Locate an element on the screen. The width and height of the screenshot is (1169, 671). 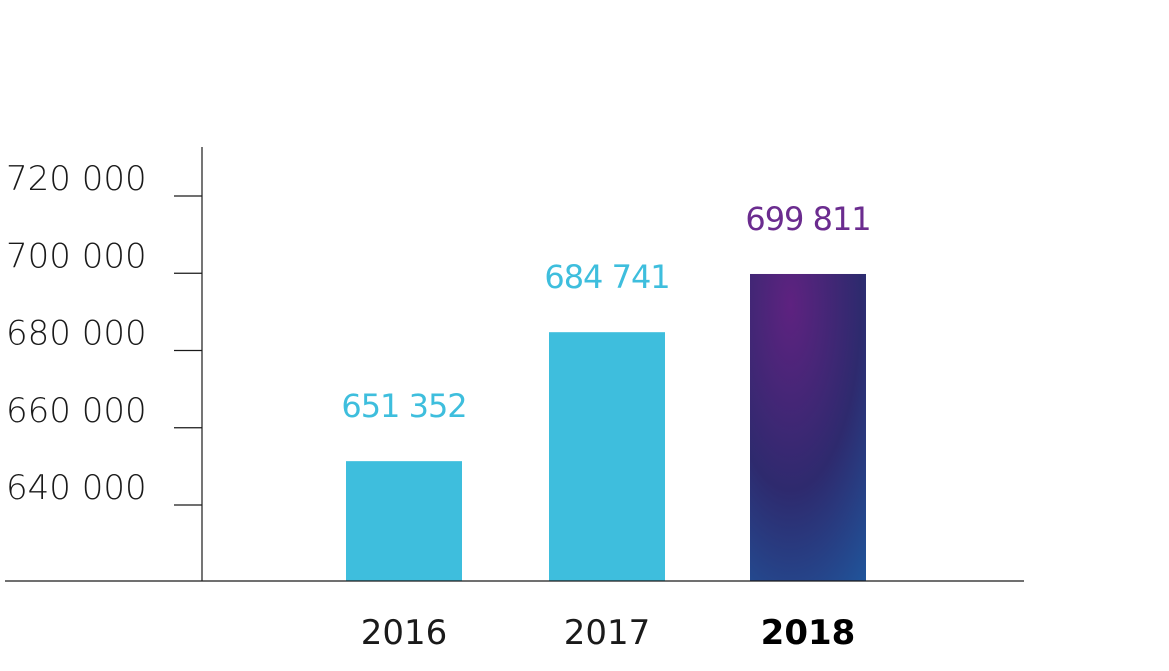
y-tick-label: 720 000 is located at coordinates (76, 179).